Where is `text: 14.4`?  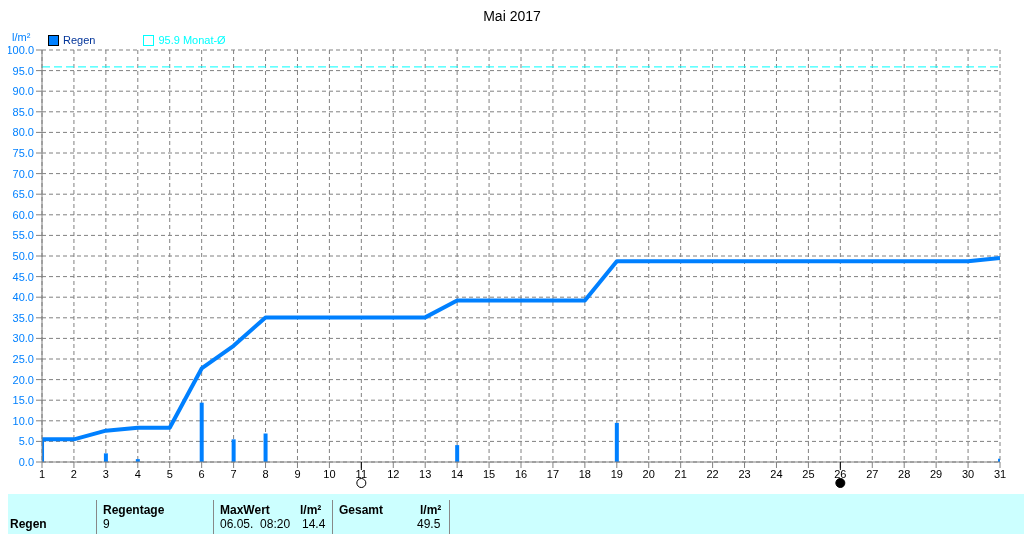 text: 14.4 is located at coordinates (314, 524).